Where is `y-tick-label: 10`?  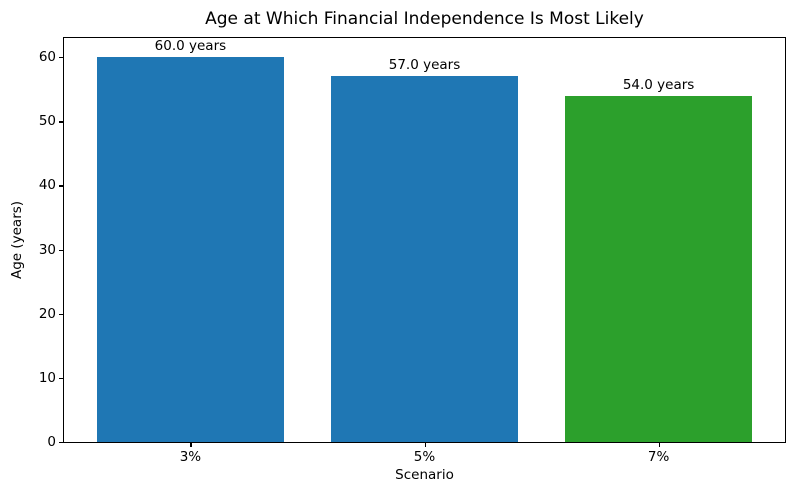
y-tick-label: 10 is located at coordinates (47, 377).